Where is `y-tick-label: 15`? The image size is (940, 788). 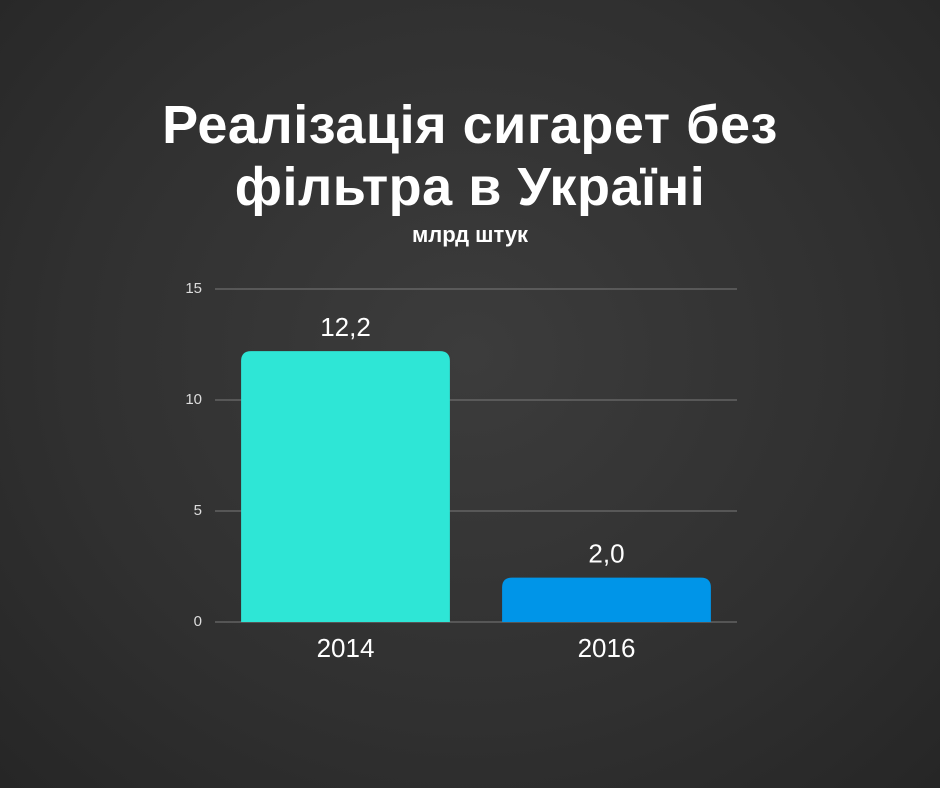
y-tick-label: 15 is located at coordinates (193, 288).